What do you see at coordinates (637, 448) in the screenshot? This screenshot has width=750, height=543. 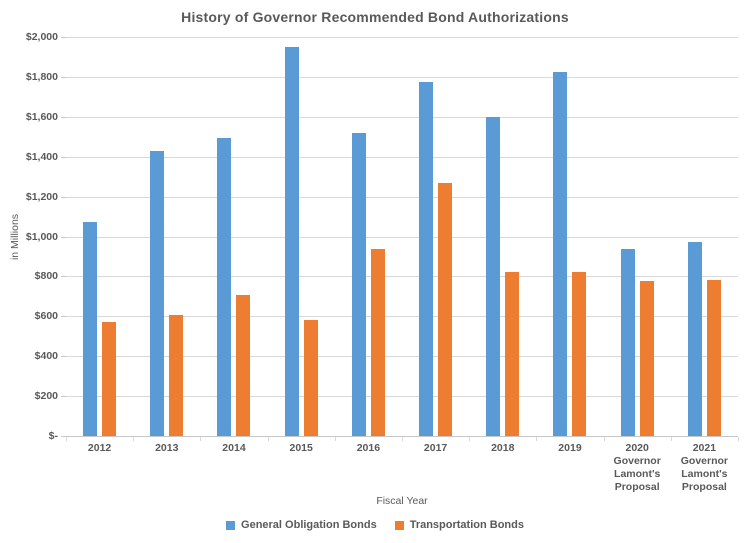 I see `category-label-line: 2020` at bounding box center [637, 448].